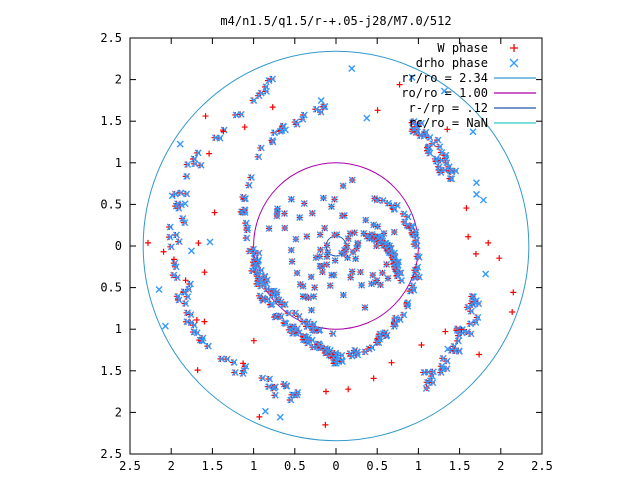 This screenshot has width=640, height=480. I want to click on x-tick-label: 1.5, so click(213, 466).